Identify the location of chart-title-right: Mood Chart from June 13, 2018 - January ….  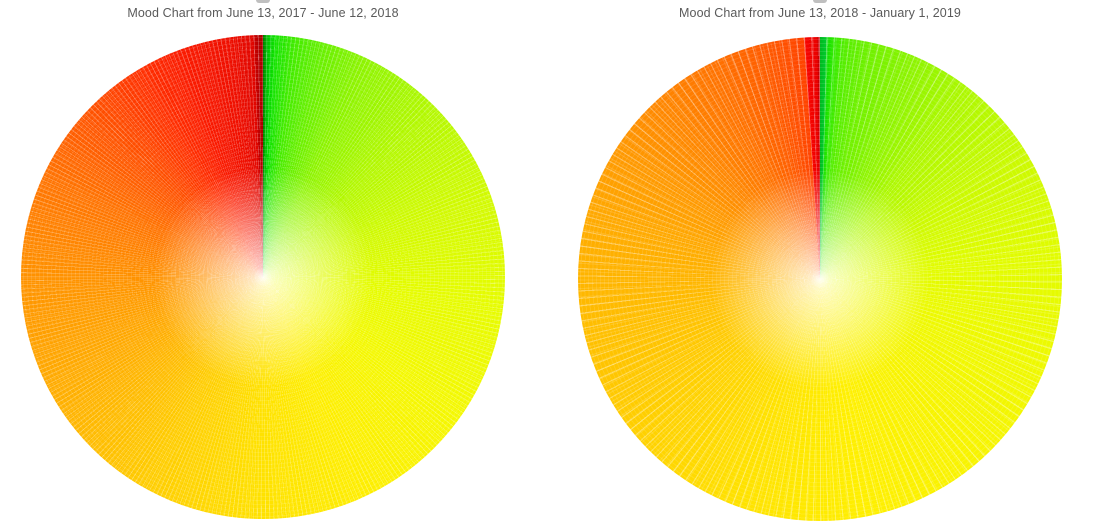
(820, 13).